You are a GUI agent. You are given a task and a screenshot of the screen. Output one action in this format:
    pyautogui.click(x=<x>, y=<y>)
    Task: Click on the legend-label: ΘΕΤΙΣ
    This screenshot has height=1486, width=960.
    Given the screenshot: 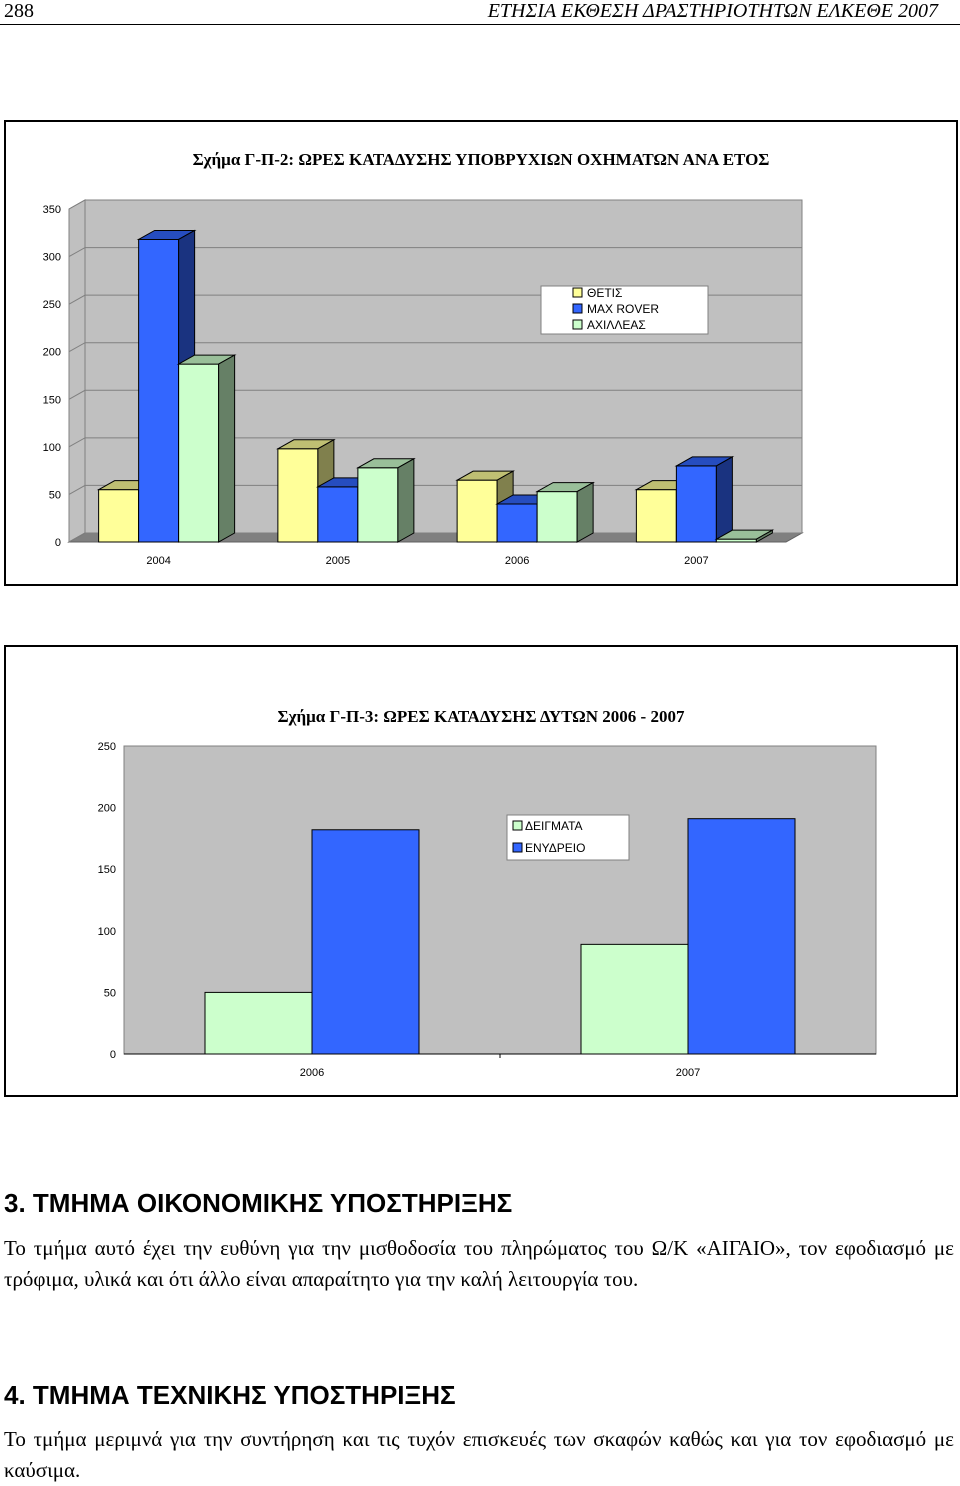 What is the action you would take?
    pyautogui.click(x=604, y=293)
    